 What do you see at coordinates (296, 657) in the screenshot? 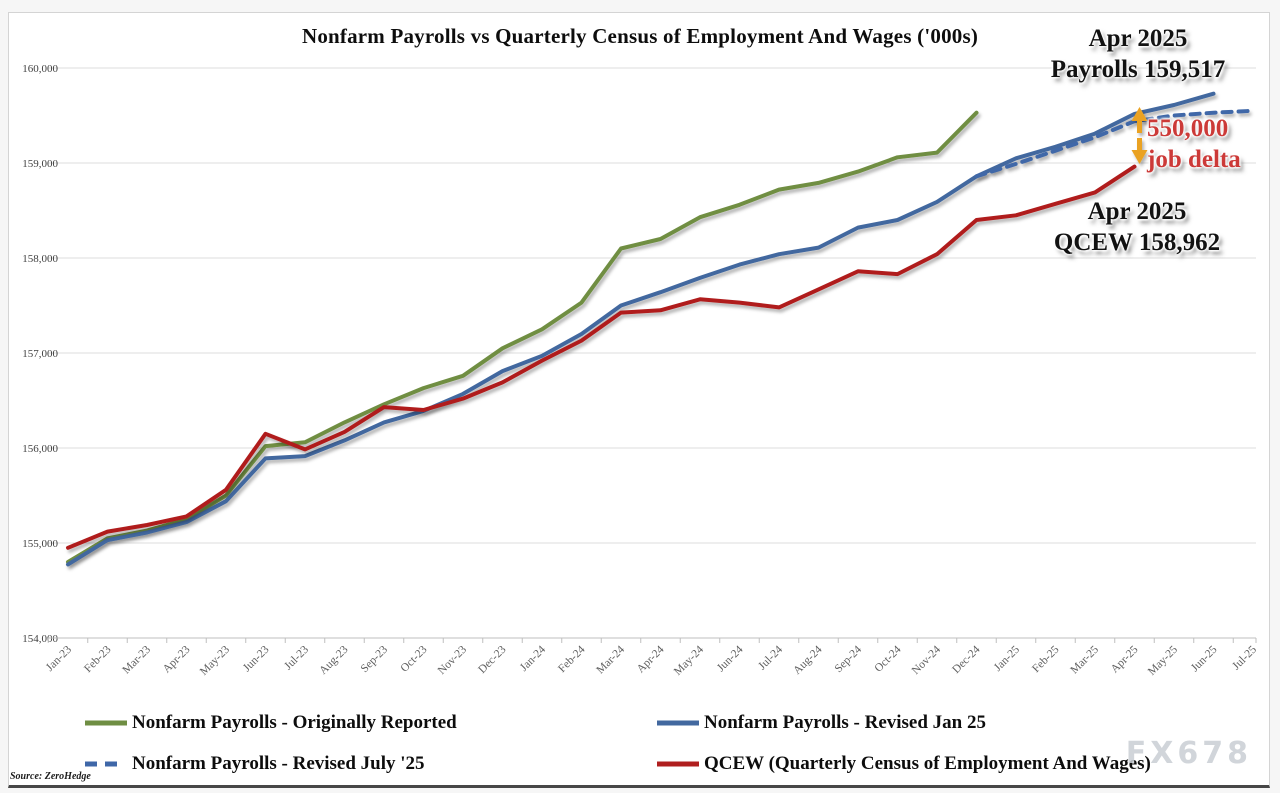
I see `x-tick-label: Jul-23` at bounding box center [296, 657].